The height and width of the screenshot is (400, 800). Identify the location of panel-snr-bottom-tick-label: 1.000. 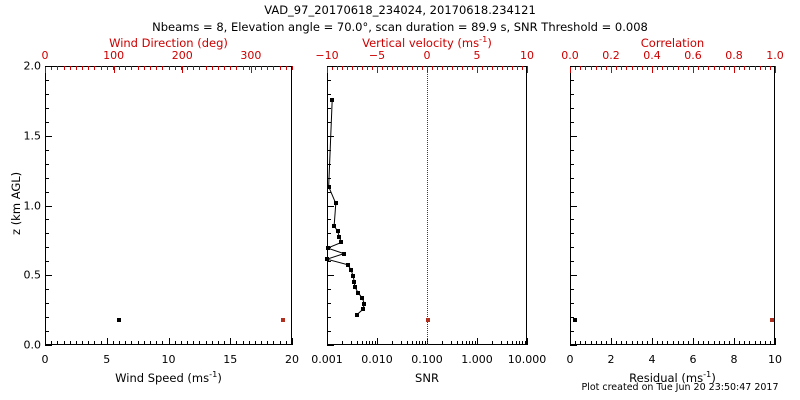
(477, 359).